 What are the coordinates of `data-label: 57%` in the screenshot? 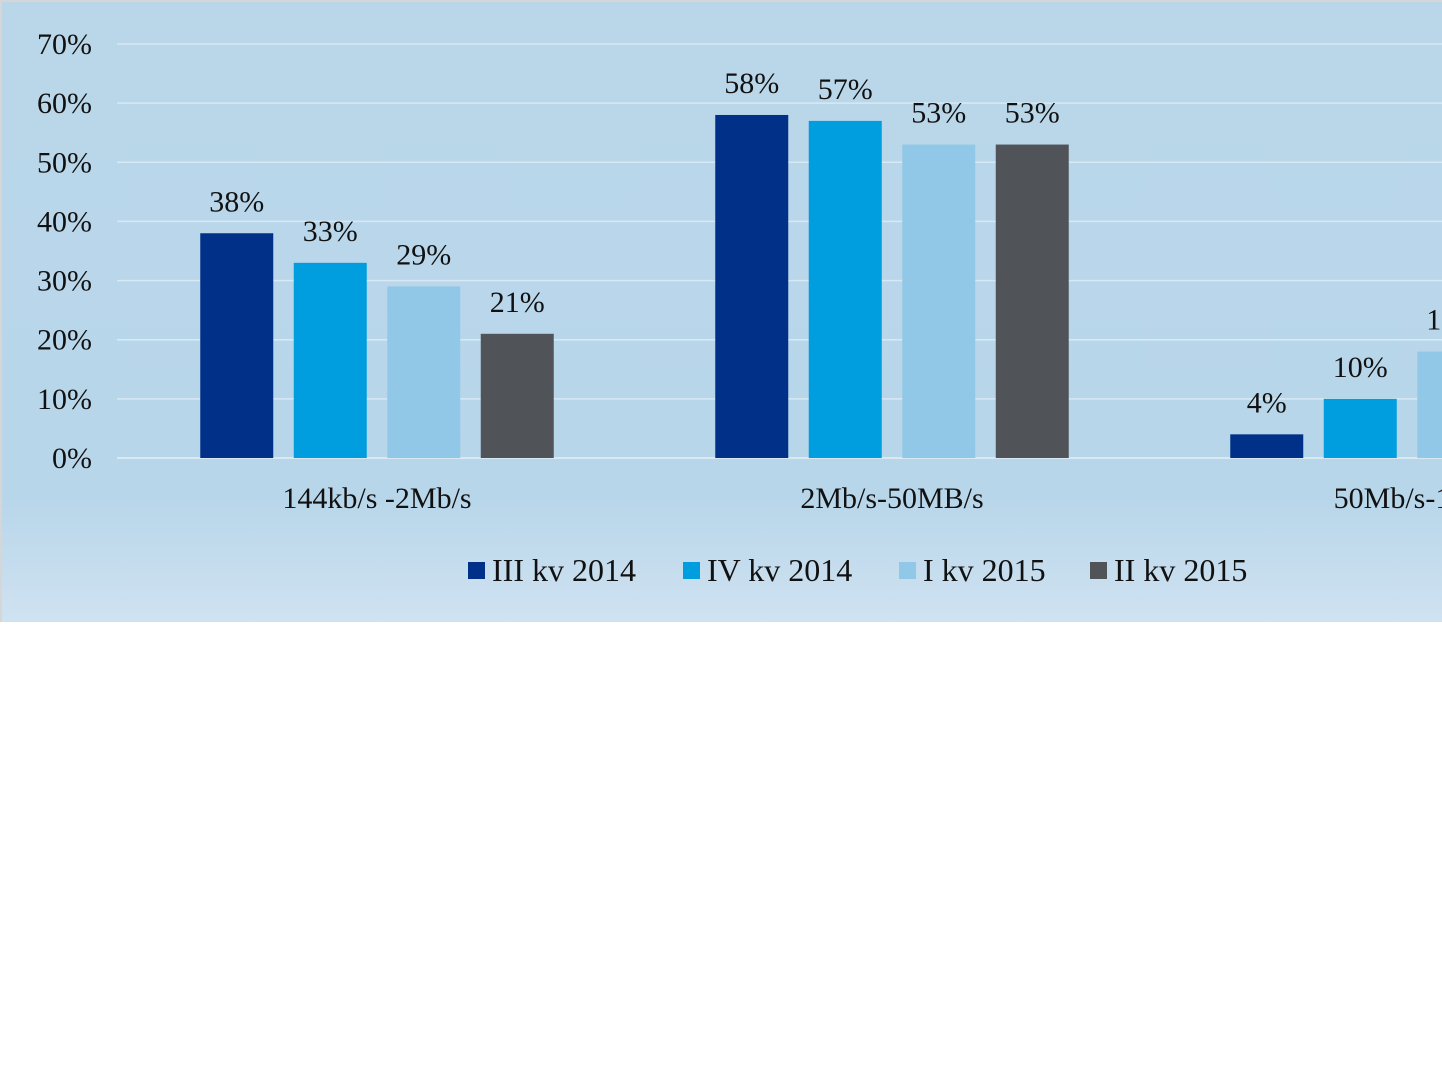 It's located at (845, 89).